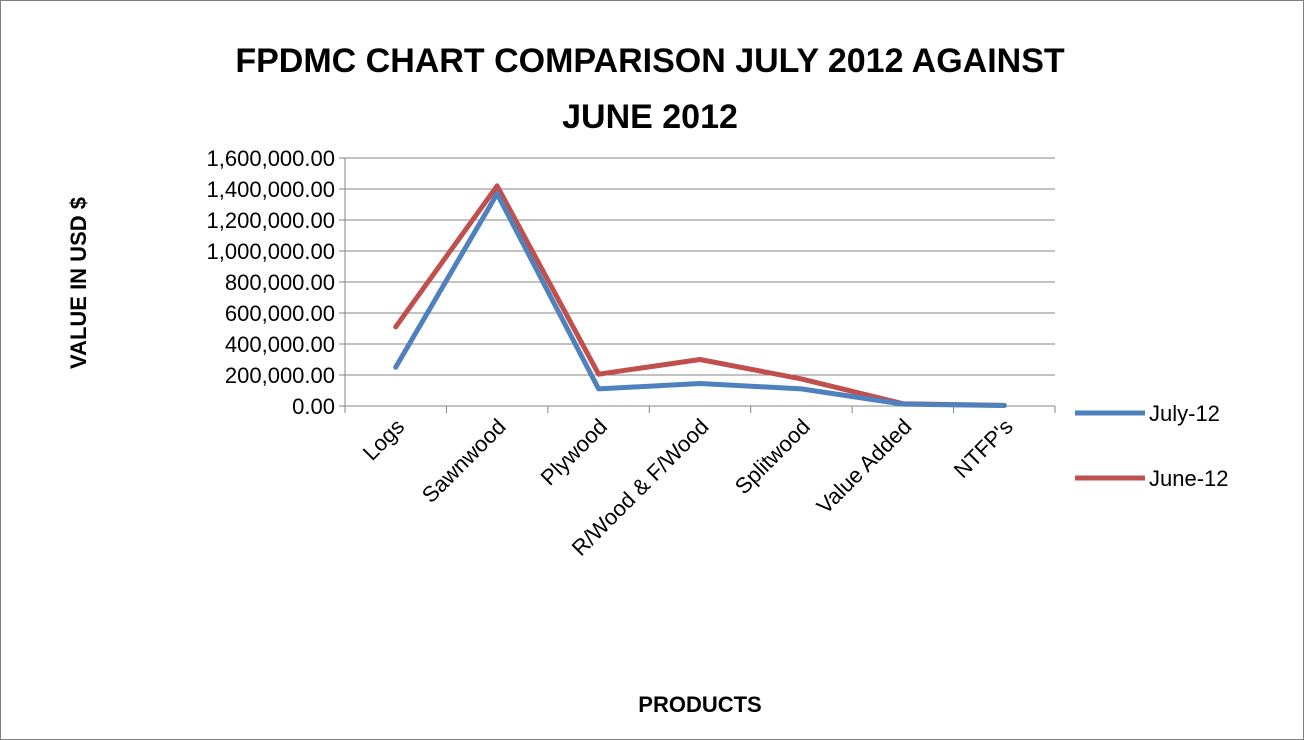 The height and width of the screenshot is (740, 1304). Describe the element at coordinates (650, 117) in the screenshot. I see `chart-title-line-2: JUNE 2012` at that location.